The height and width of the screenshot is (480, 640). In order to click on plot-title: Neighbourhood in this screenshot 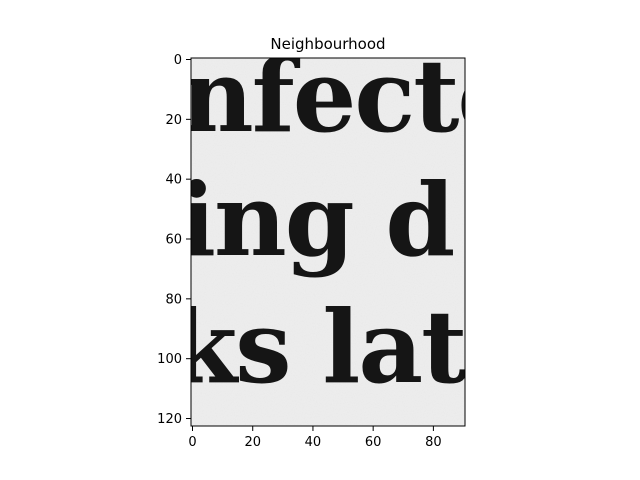, I will do `click(327, 44)`.